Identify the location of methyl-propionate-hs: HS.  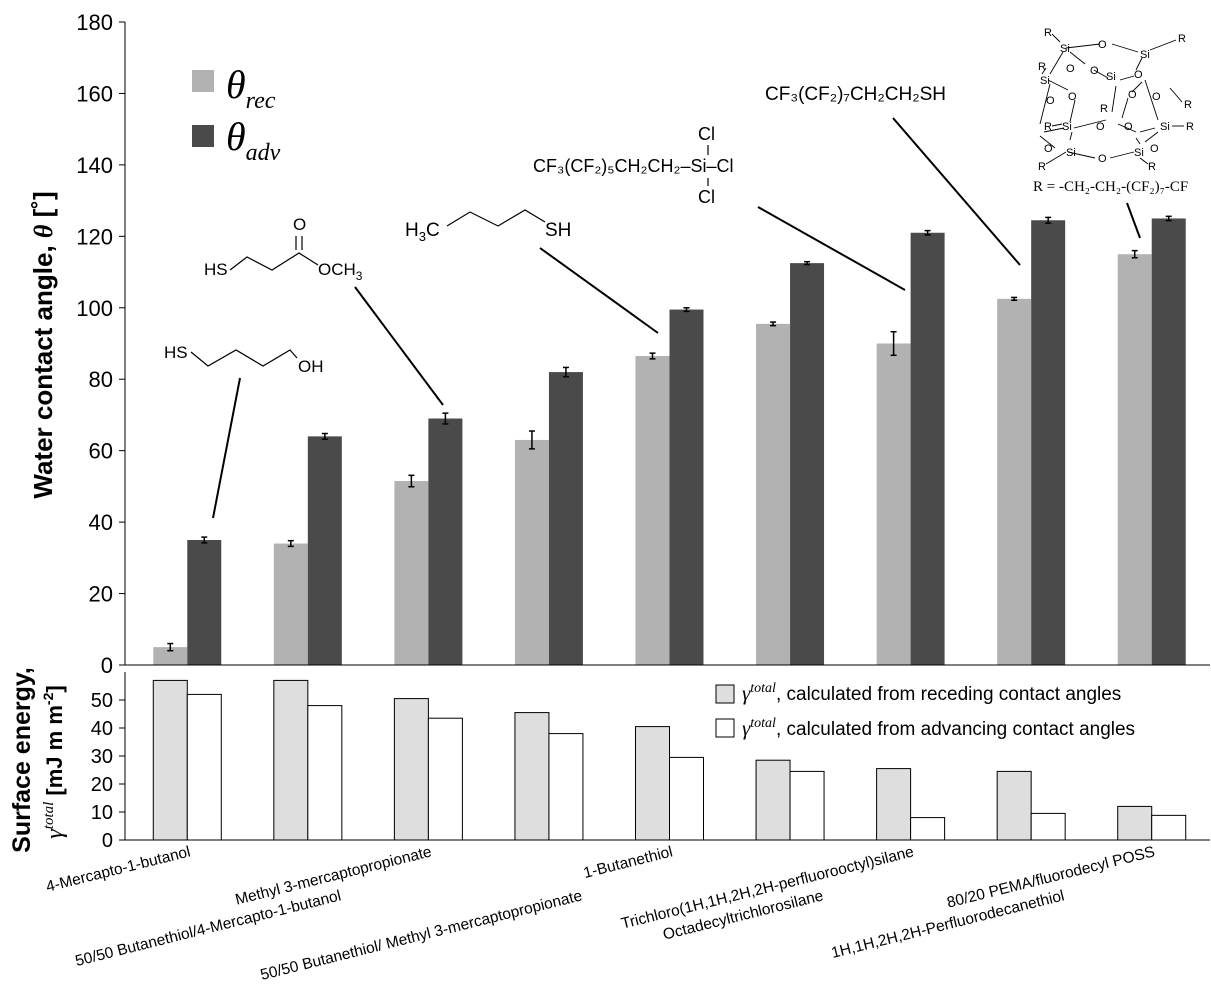
(216, 269).